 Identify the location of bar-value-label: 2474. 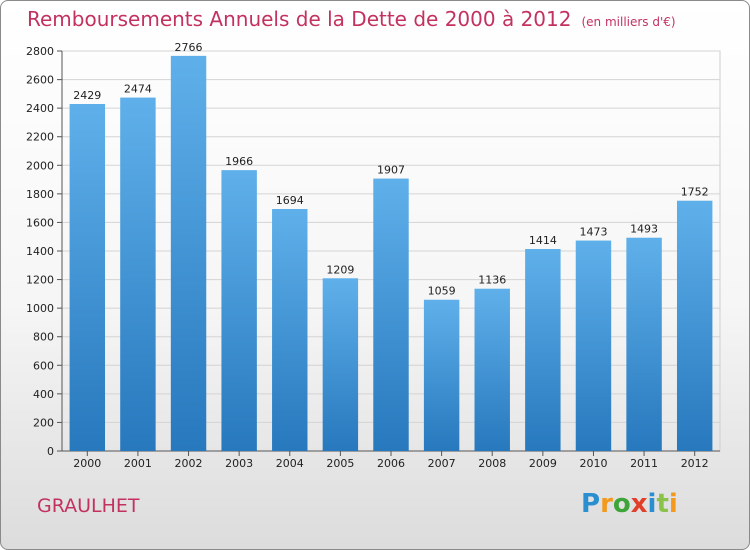
(138, 89).